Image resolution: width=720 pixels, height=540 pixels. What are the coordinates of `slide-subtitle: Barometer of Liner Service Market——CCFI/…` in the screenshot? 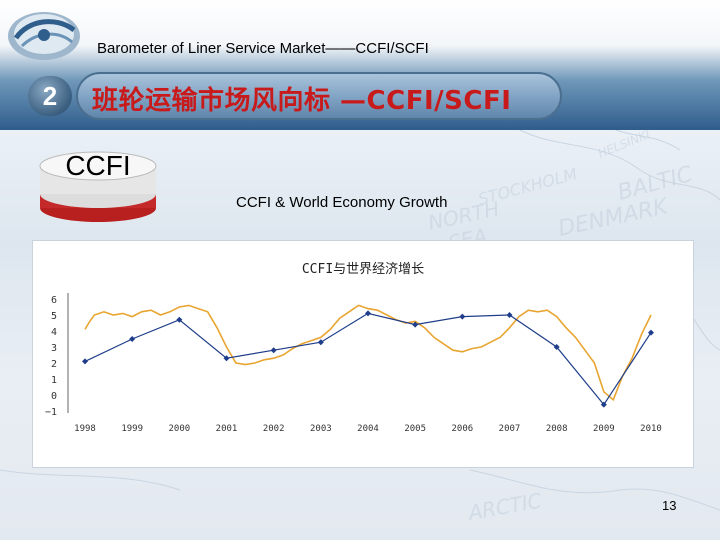 It's located at (263, 48).